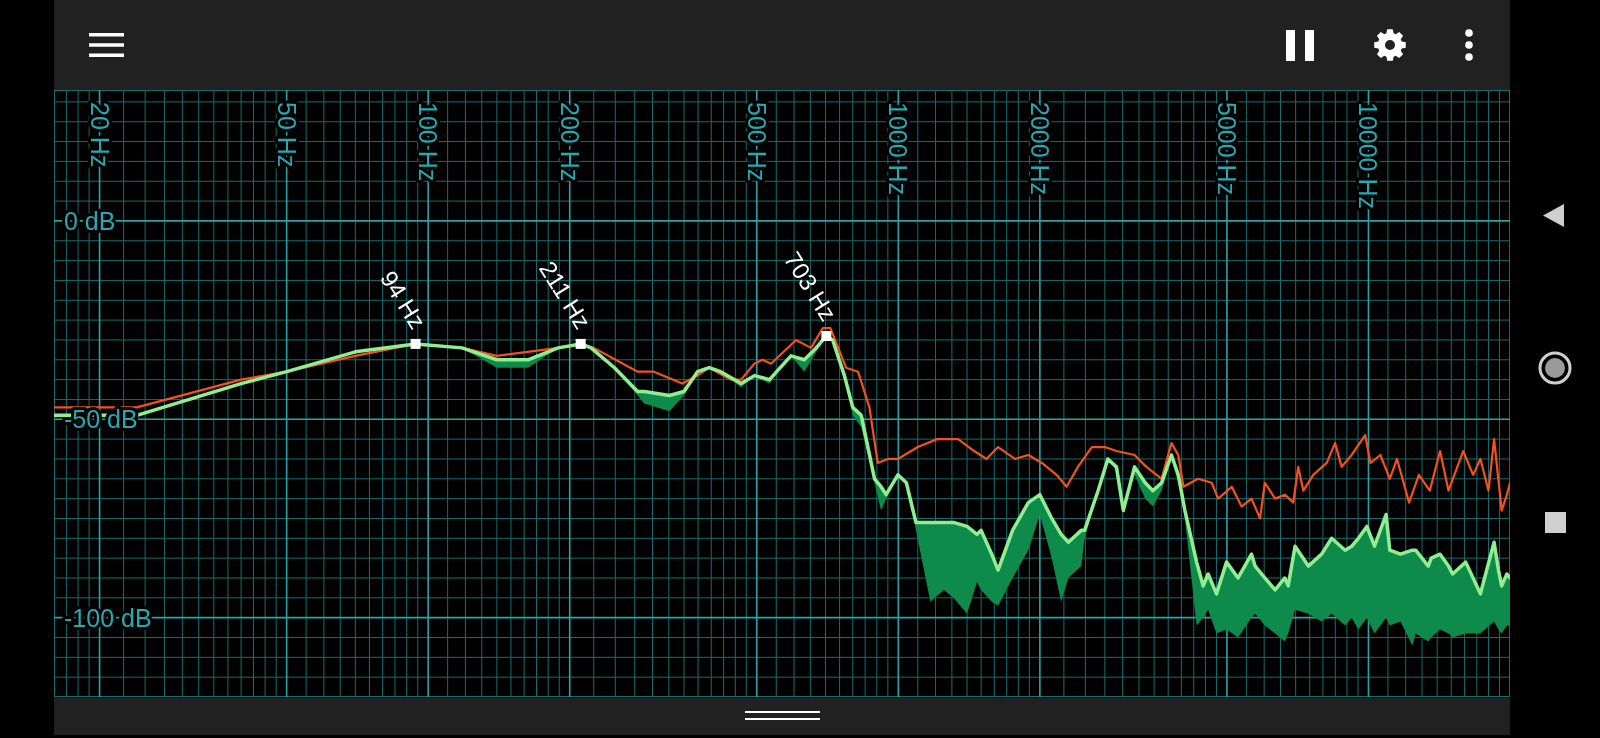  Describe the element at coordinates (756, 142) in the screenshot. I see `x-tick-label: 500 Hz` at that location.